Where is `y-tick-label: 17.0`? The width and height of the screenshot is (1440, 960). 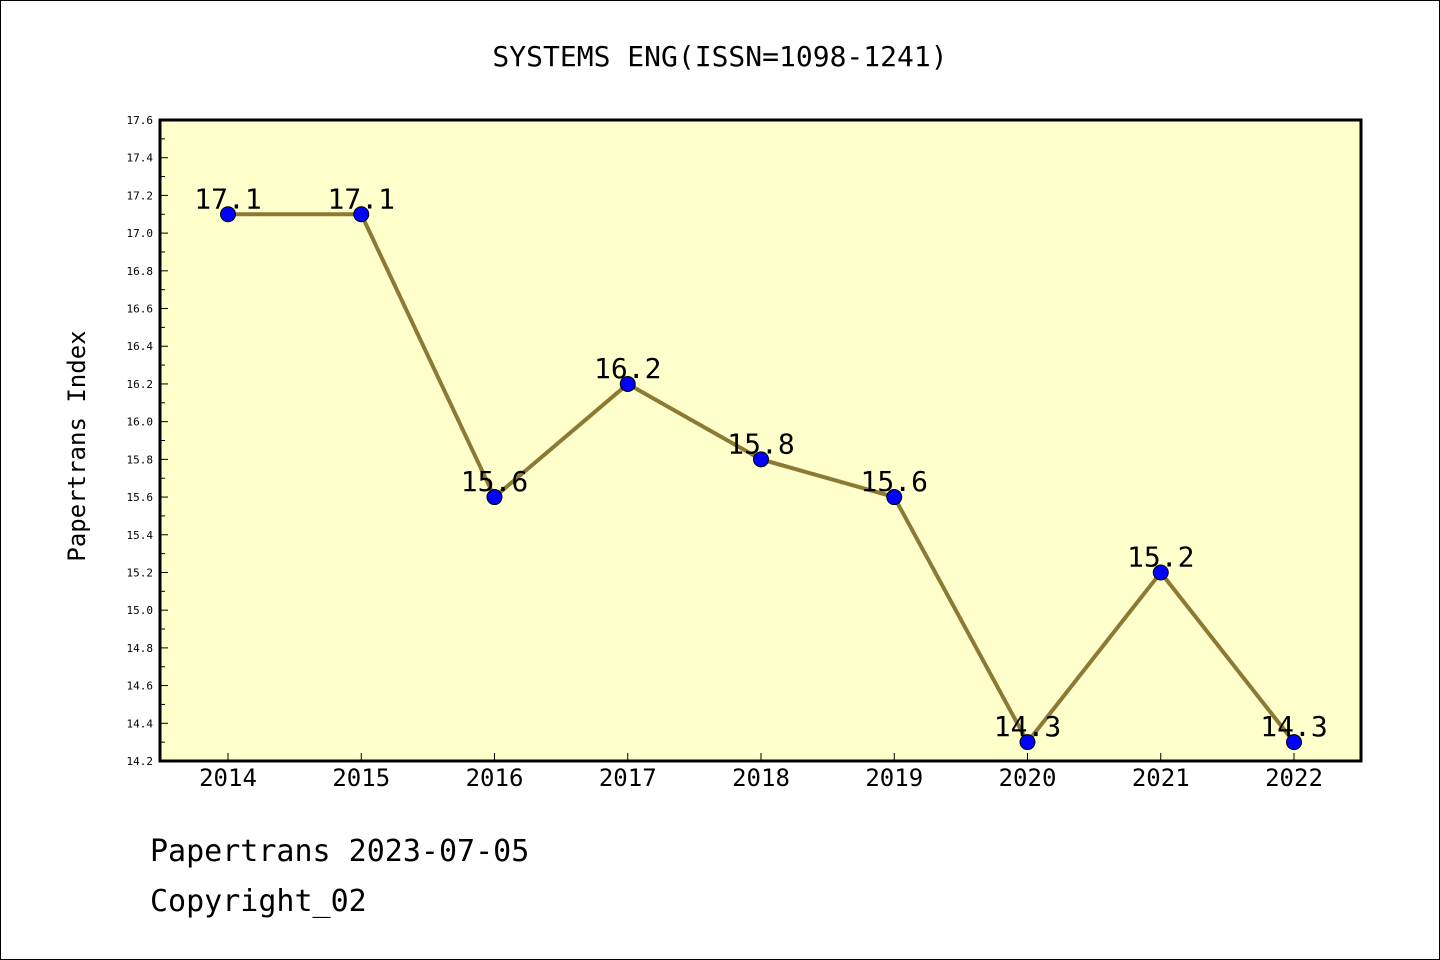 y-tick-label: 17.0 is located at coordinates (140, 233).